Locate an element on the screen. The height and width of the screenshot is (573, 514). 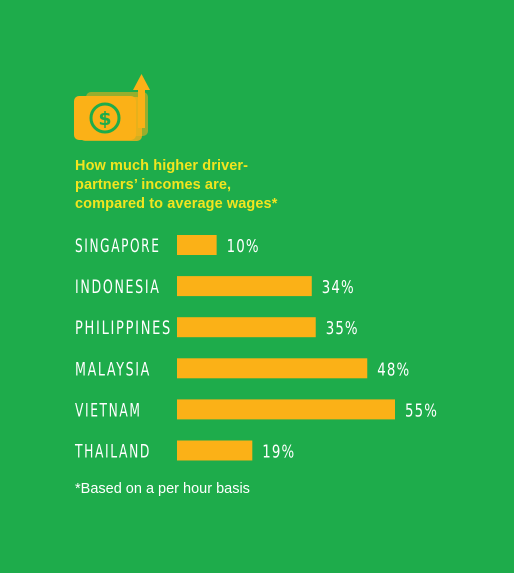
dollar-sign-icon: $ is located at coordinates (104, 119).